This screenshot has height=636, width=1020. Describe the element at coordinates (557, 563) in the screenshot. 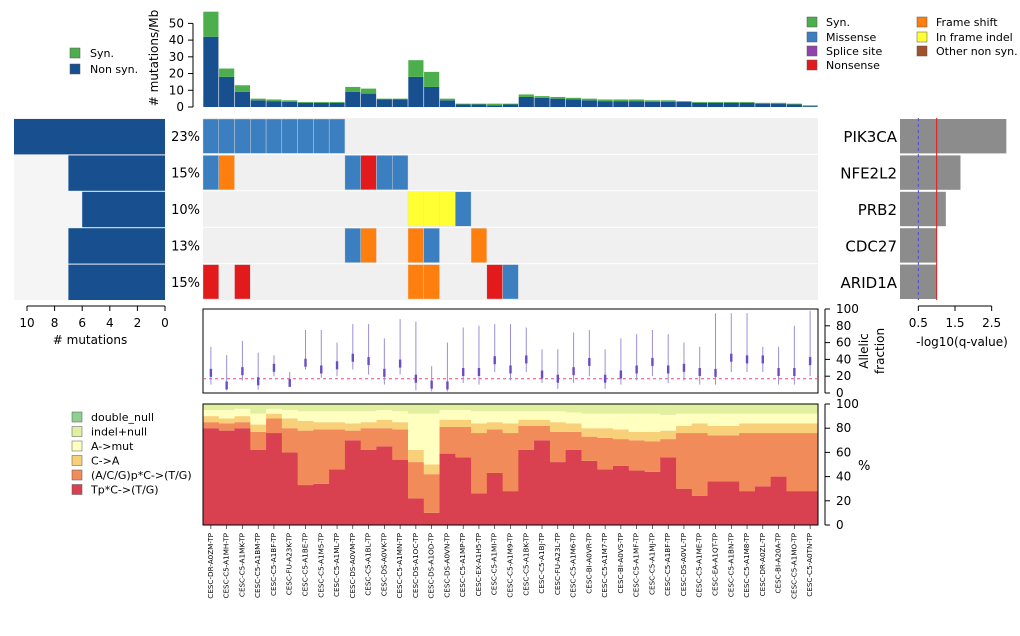

I see `sample-label: CESC-FU-A23L-TP` at that location.